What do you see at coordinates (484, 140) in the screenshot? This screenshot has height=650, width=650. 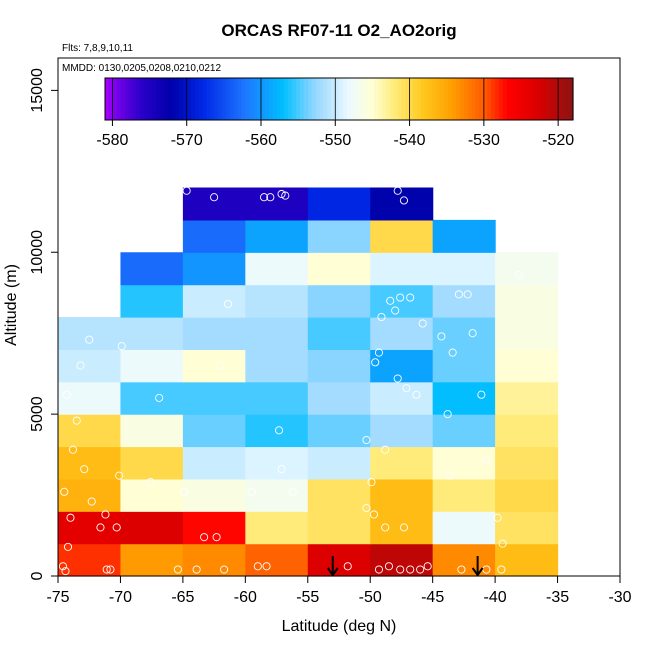 I see `colorbar-tick-label: -530` at bounding box center [484, 140].